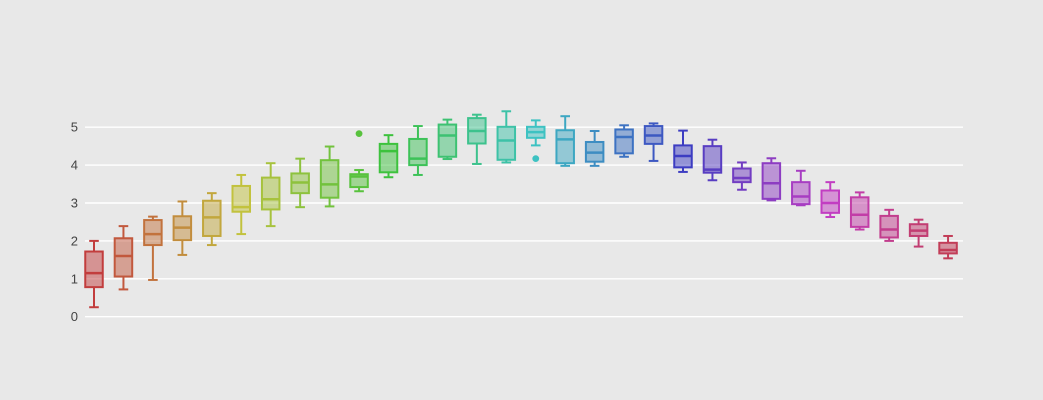 The width and height of the screenshot is (1043, 400). What do you see at coordinates (74, 222) in the screenshot?
I see `y-axis-tick-labels: 0 1 2 3 4 5` at bounding box center [74, 222].